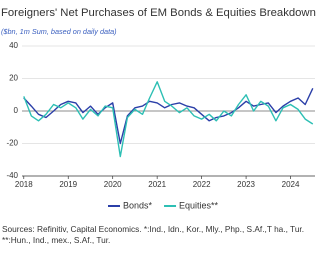 The width and height of the screenshot is (325, 273). What do you see at coordinates (13, 45) in the screenshot?
I see `y-tick-label: 40` at bounding box center [13, 45].